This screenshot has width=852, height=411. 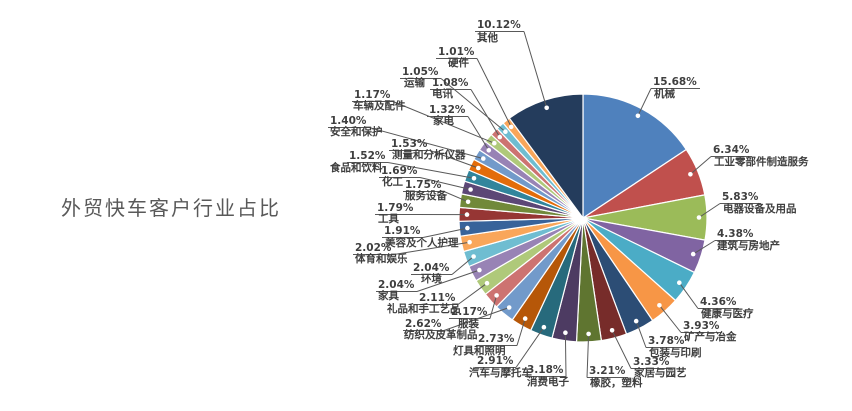 I want to click on slice-name: 体育和娱乐, so click(x=381, y=259).